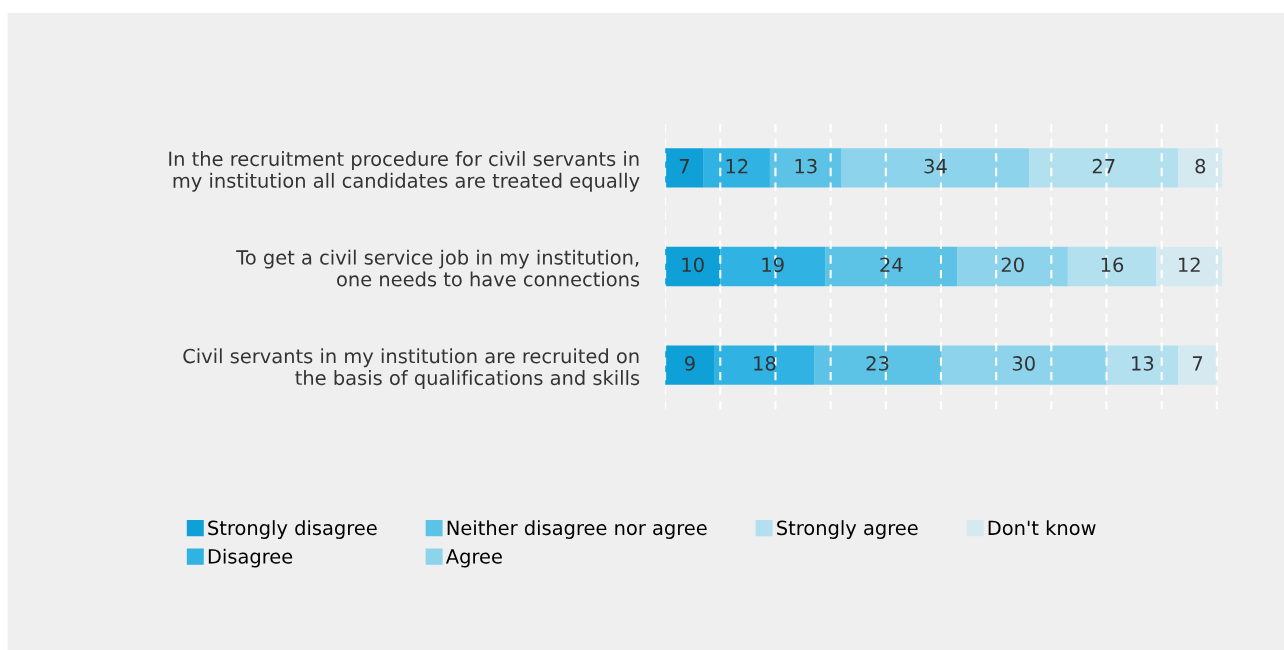 The image size is (1284, 650). I want to click on data-label: 27, so click(1103, 166).